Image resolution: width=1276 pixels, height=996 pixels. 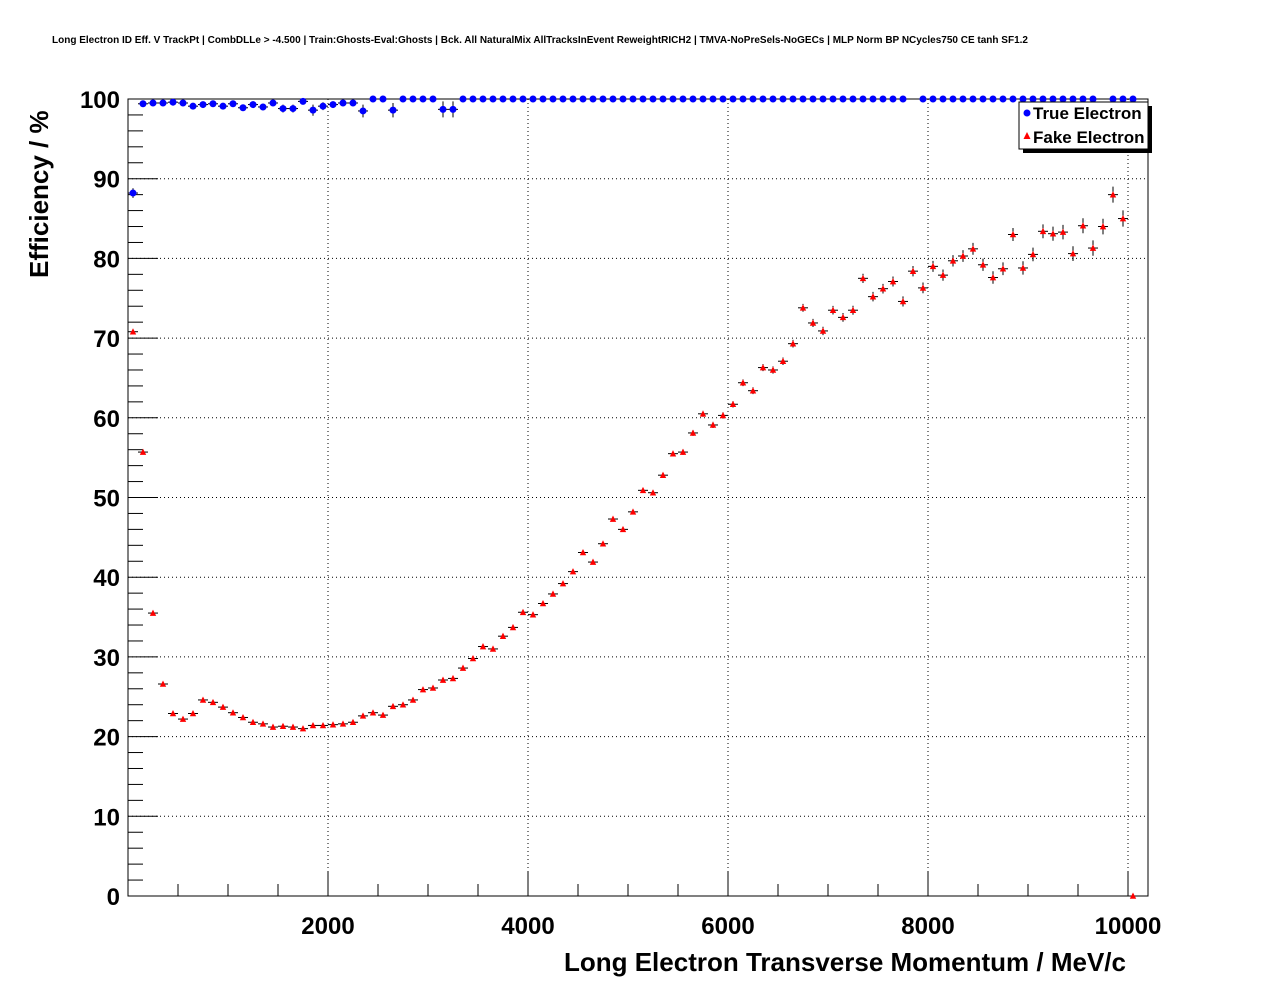 I want to click on legend-box, so click(x=1083, y=125).